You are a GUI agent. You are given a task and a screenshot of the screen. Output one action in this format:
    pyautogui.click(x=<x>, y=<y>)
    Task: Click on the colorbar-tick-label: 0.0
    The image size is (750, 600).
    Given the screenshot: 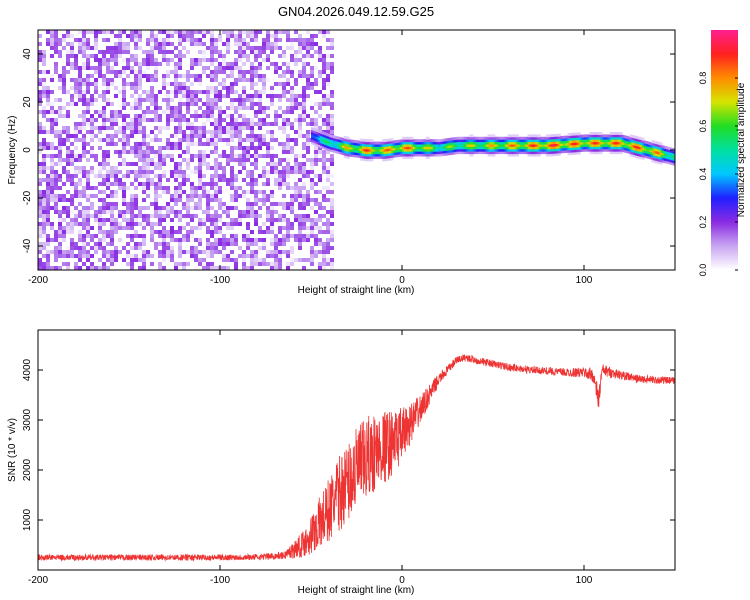 What is the action you would take?
    pyautogui.click(x=703, y=270)
    